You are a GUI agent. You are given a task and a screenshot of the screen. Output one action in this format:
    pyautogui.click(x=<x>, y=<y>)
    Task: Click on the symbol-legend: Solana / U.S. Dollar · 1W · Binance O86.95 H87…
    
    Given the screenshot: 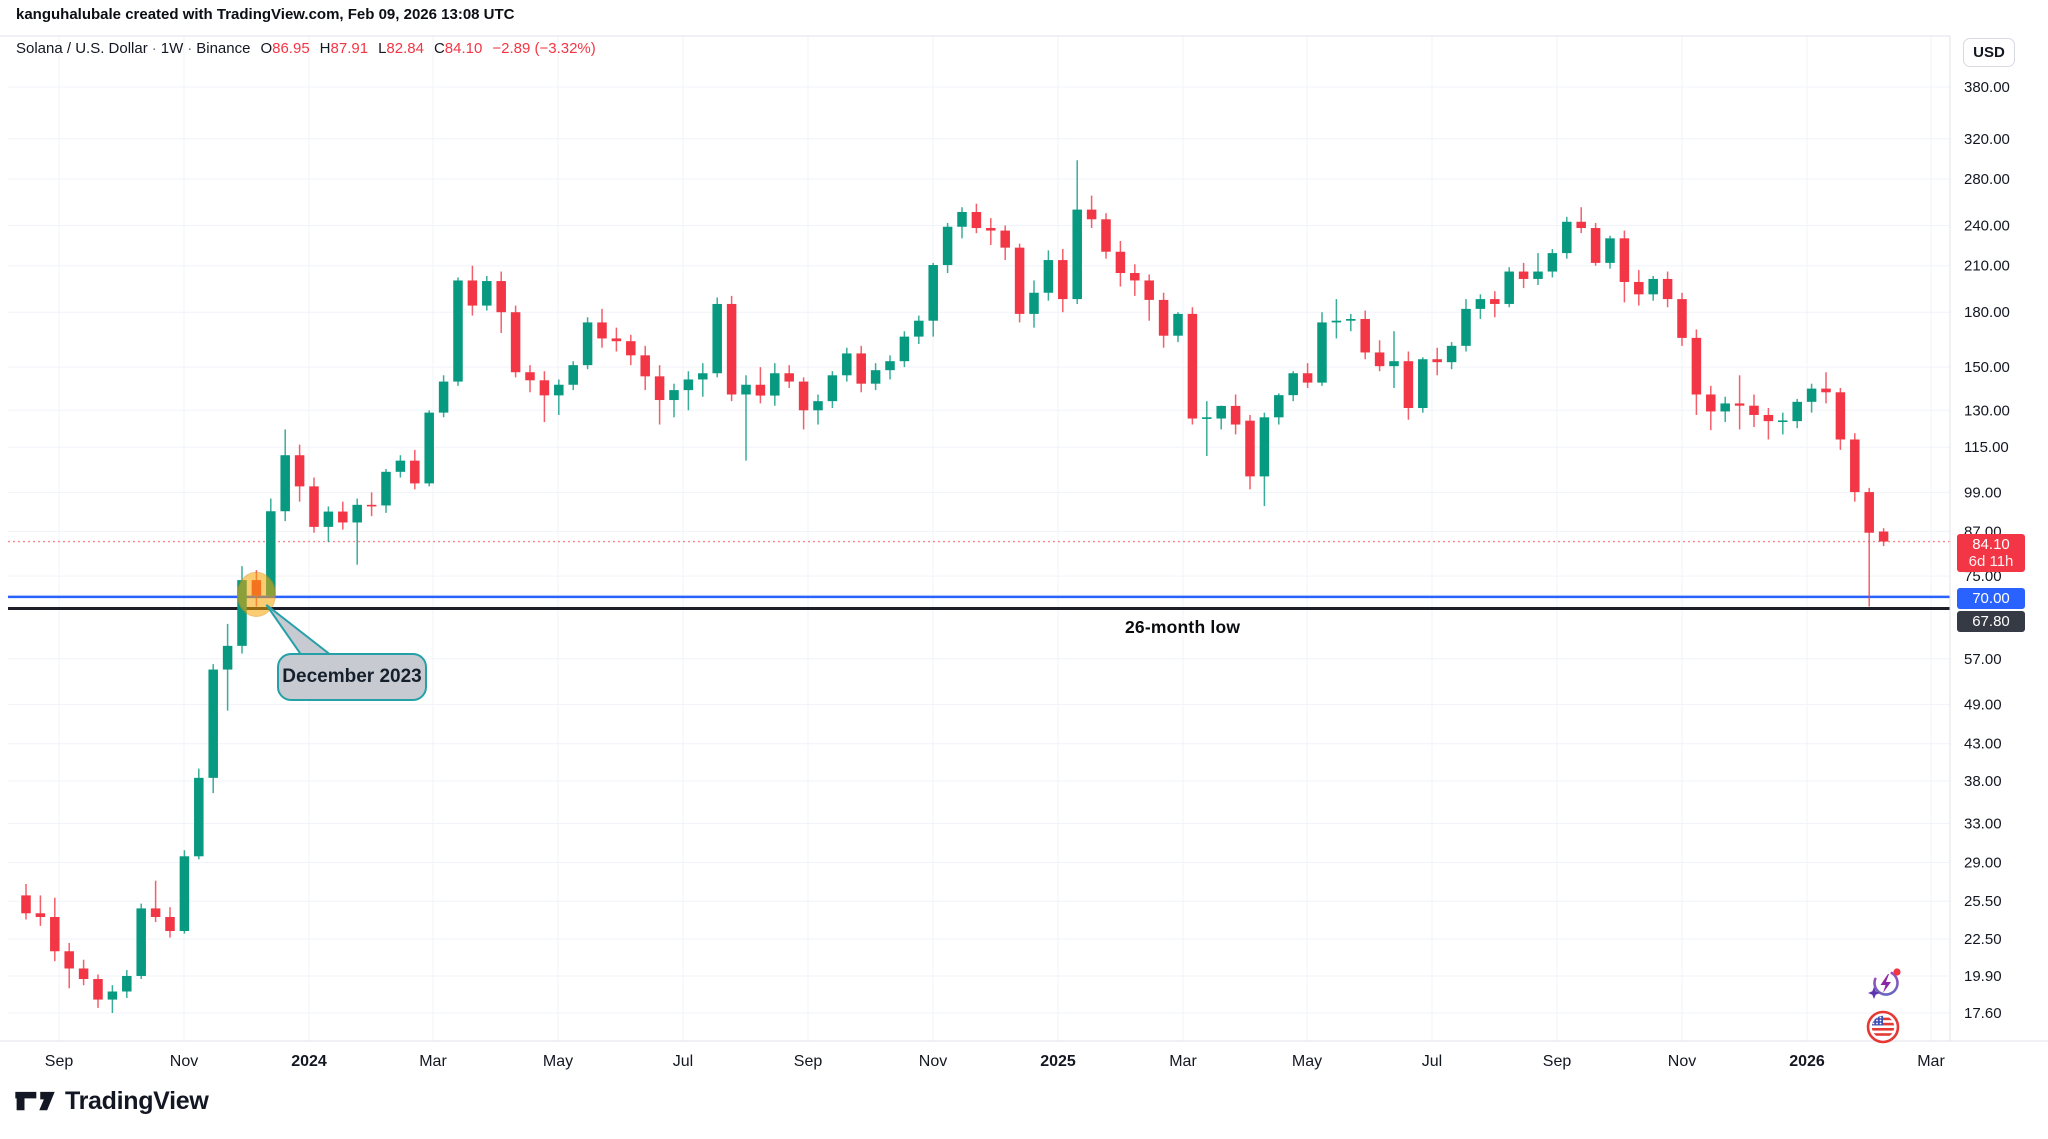 What is the action you would take?
    pyautogui.click(x=306, y=48)
    